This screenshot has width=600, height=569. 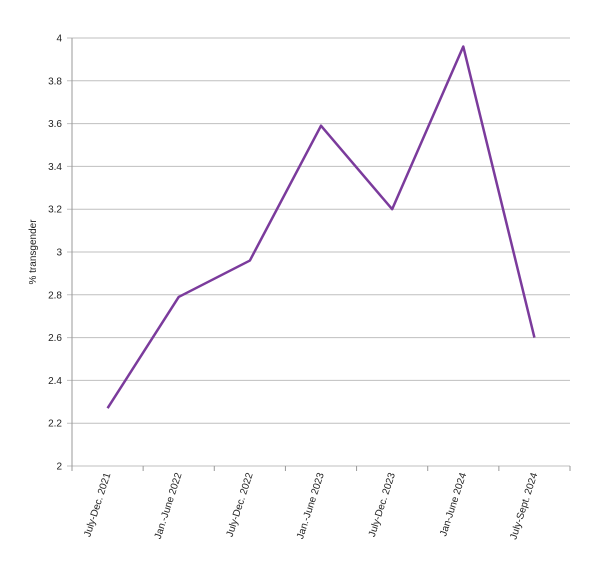 I want to click on y-tick-label: 2.6, so click(x=55, y=338).